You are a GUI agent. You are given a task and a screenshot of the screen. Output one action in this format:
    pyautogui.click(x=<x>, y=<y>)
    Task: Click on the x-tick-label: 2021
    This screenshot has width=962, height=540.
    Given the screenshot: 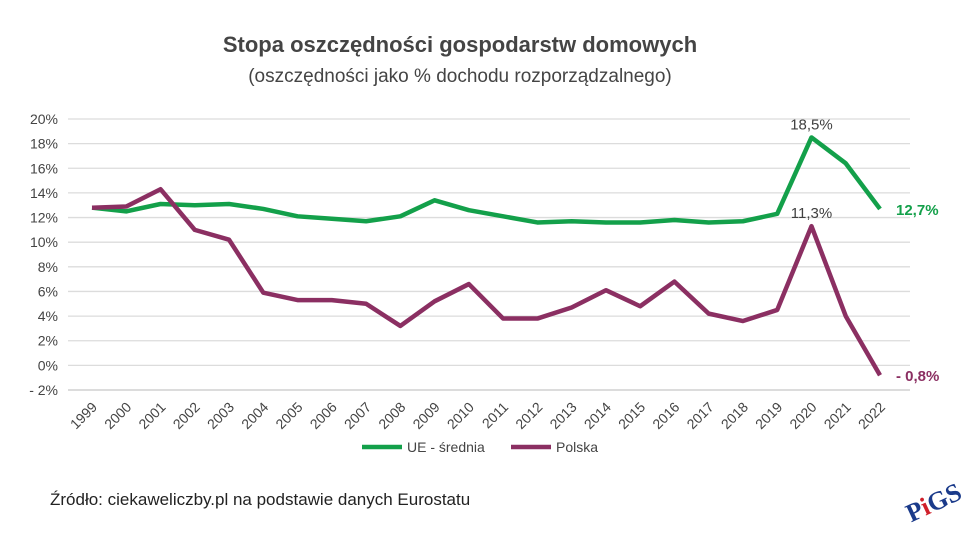 What is the action you would take?
    pyautogui.click(x=837, y=415)
    